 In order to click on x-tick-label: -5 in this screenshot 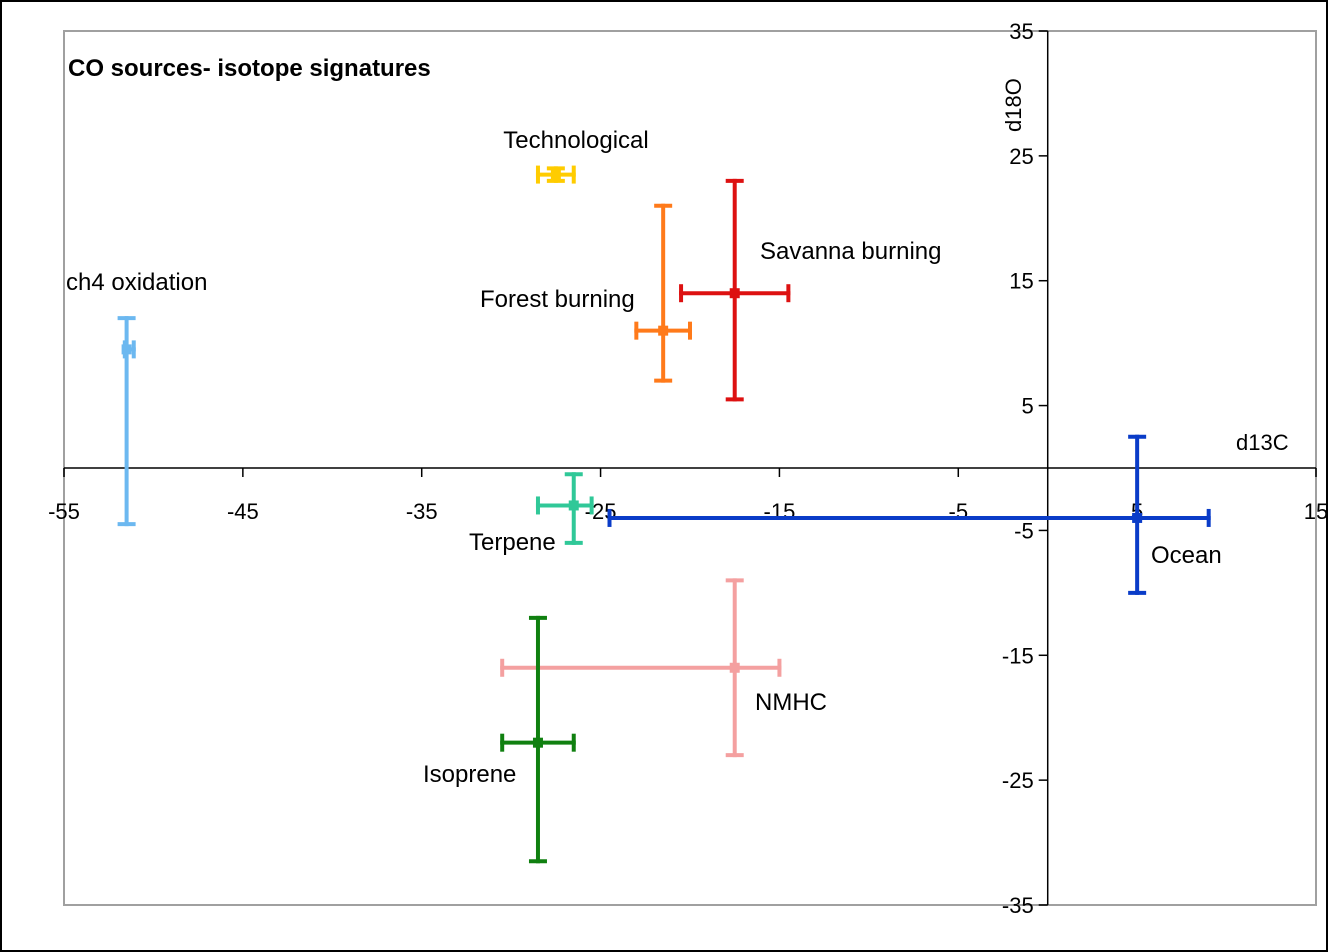, I will do `click(959, 511)`.